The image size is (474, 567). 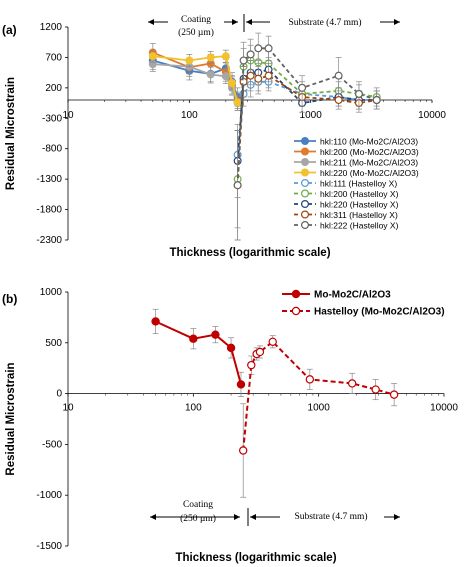 I want to click on y-tick-label: 0, so click(x=59, y=394).